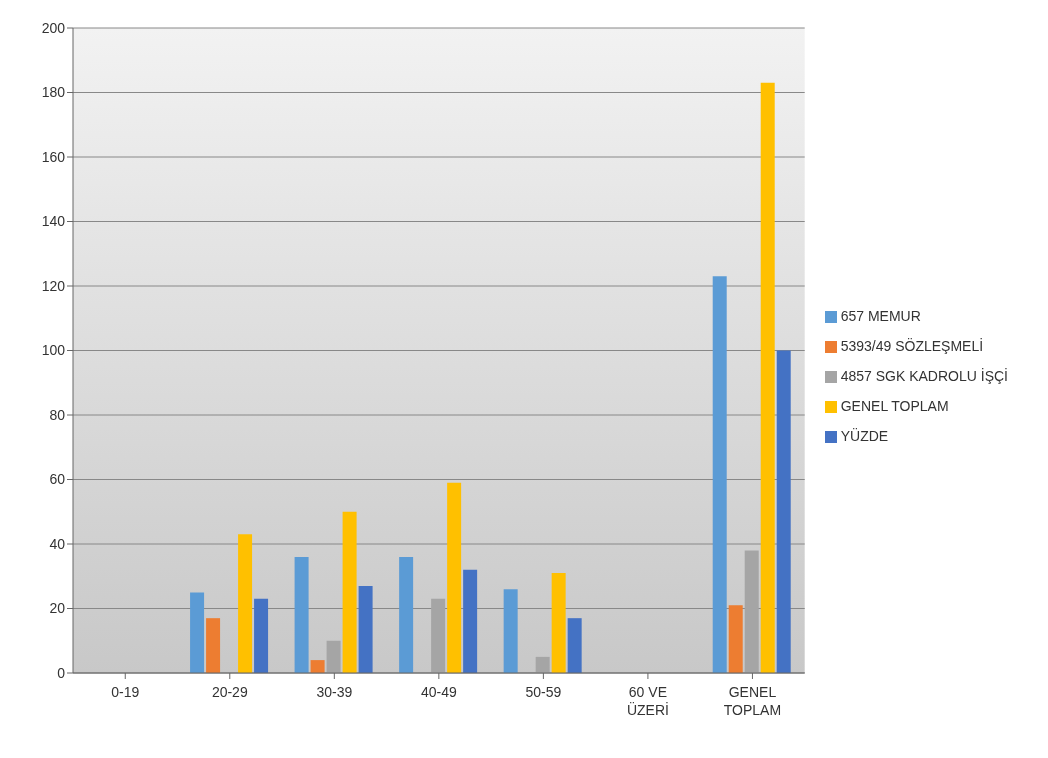 The width and height of the screenshot is (1048, 758). I want to click on x-tick-label: 60 VE ÜZERİ, so click(647, 701).